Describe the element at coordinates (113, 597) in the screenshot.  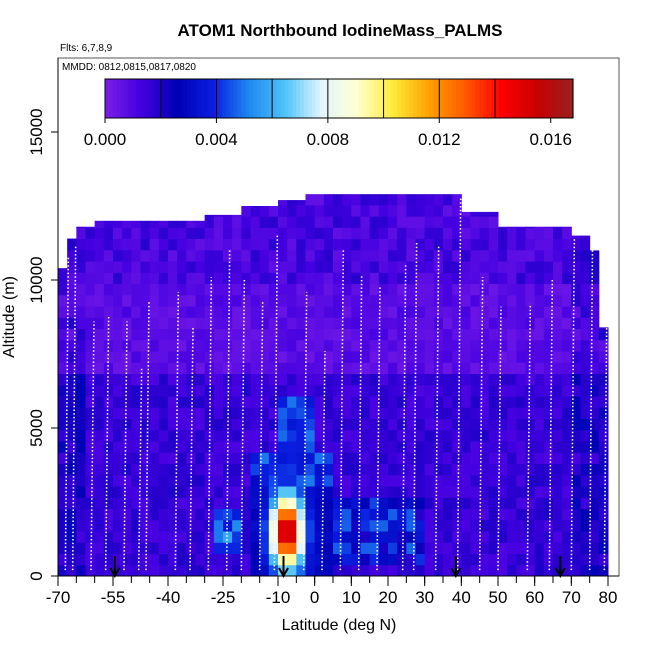
I see `x-tick-label: -55` at that location.